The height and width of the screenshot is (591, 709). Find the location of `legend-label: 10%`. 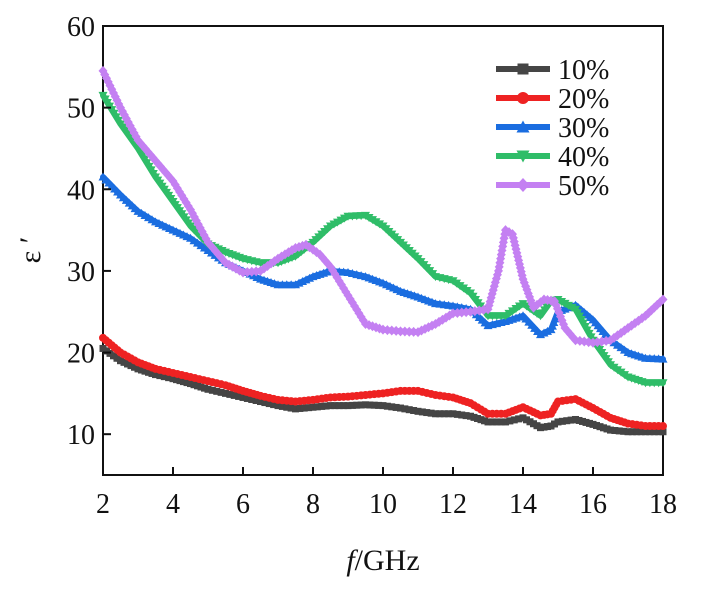

legend-label: 10% is located at coordinates (583, 70).